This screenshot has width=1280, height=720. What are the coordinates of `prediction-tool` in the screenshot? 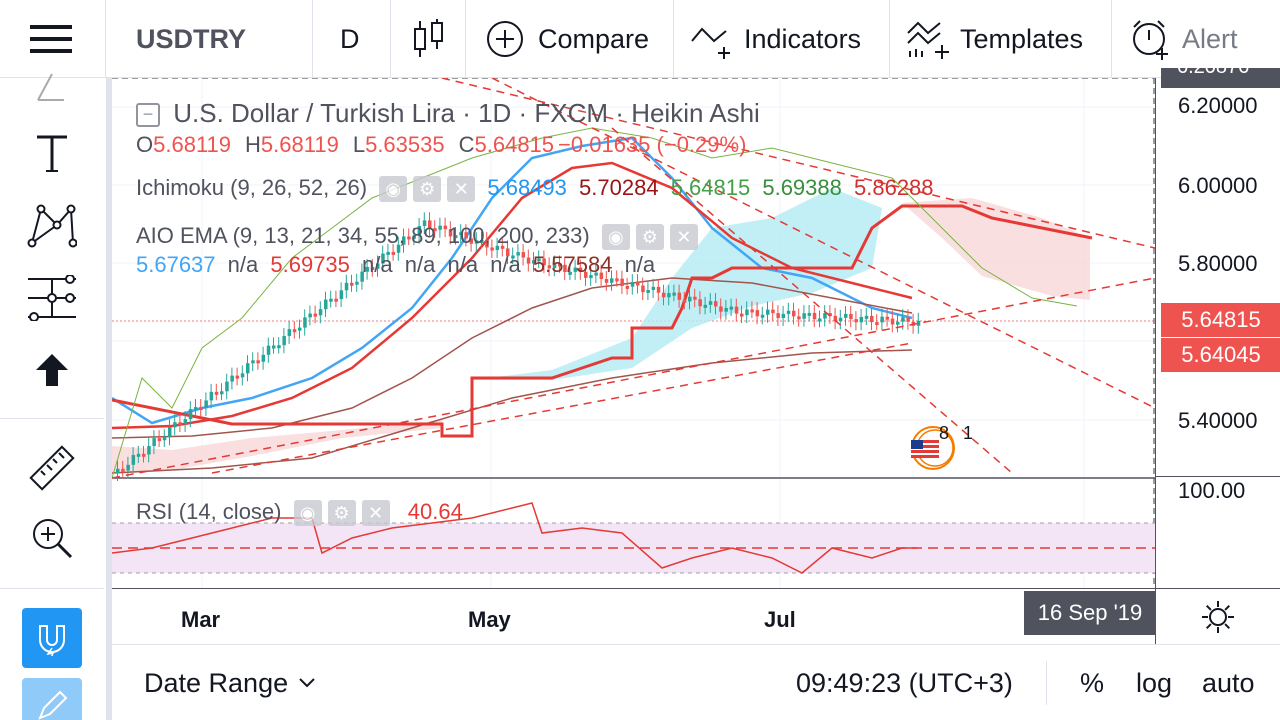 It's located at (52, 298).